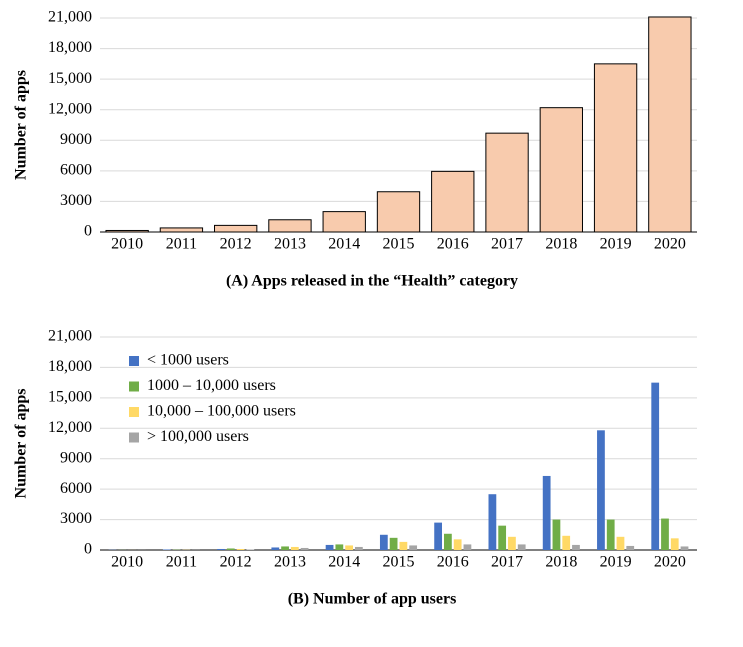  Describe the element at coordinates (221, 411) in the screenshot. I see `legend-label: 10,000 – 100,000 users` at that location.